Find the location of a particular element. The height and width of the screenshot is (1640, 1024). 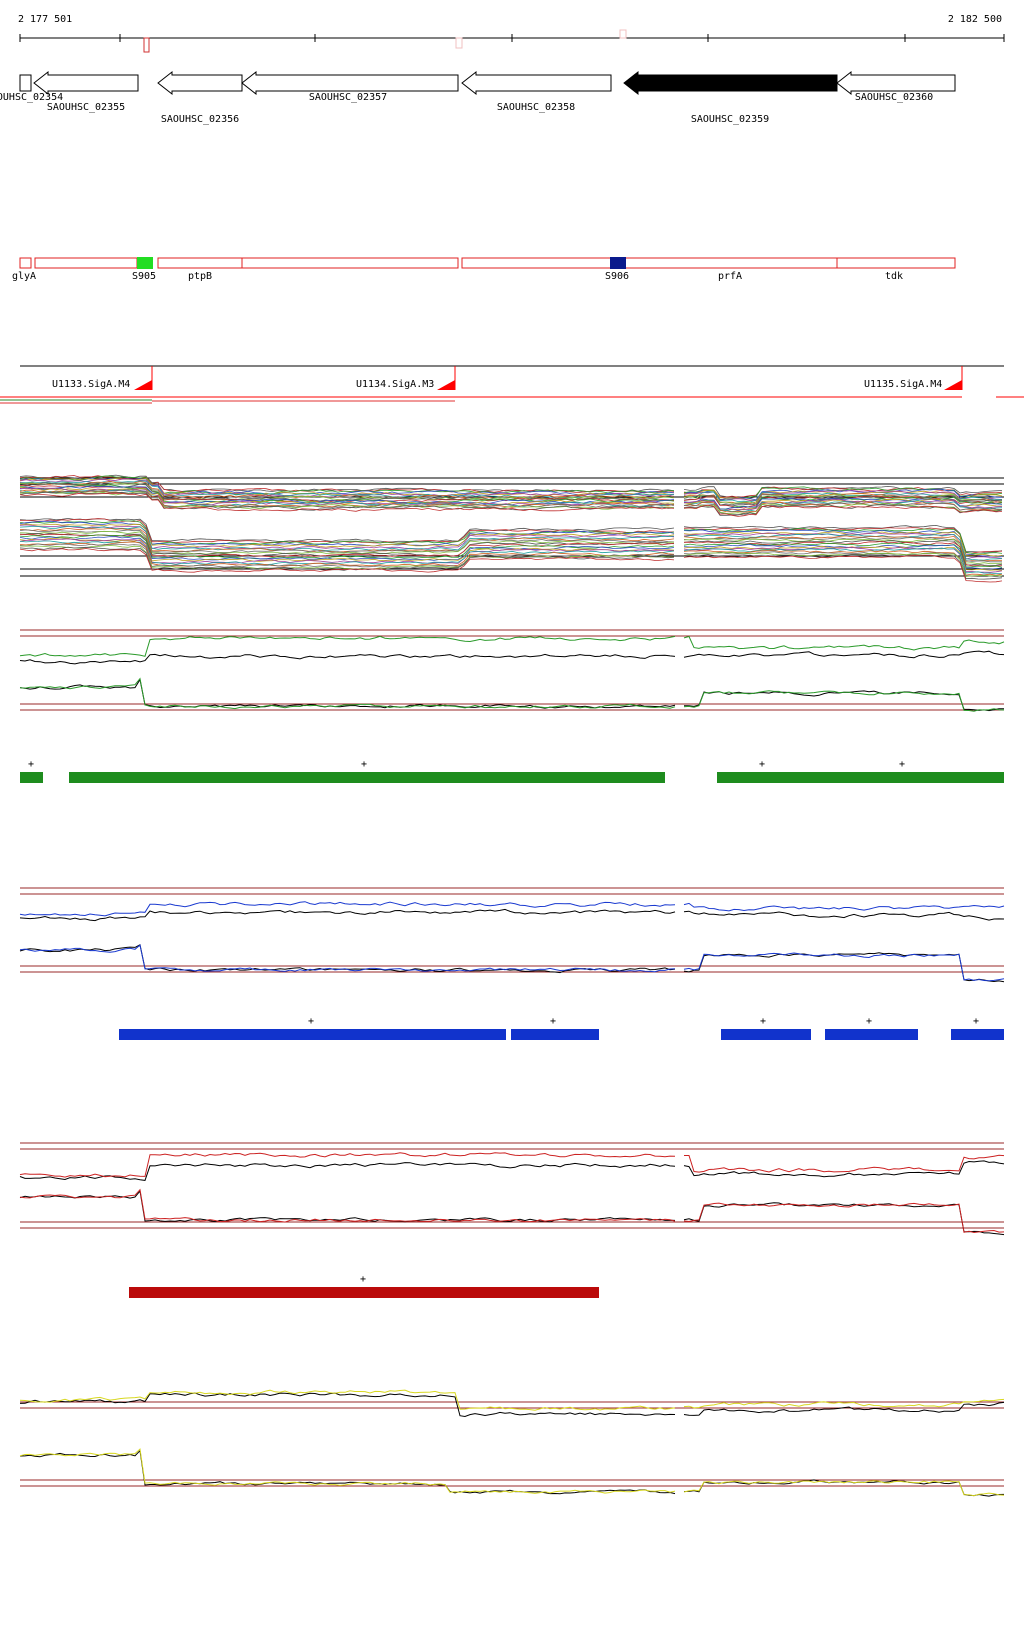

annotation-label: S906 is located at coordinates (617, 276).